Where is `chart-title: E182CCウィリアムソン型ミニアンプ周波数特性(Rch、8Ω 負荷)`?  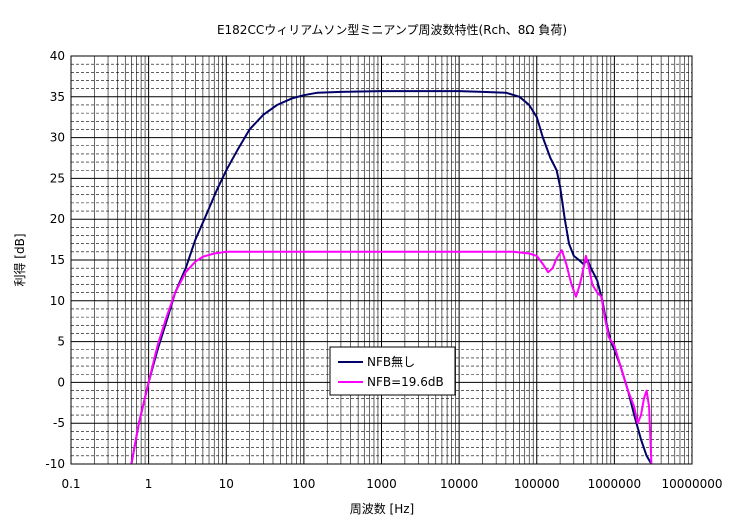
chart-title: E182CCウィリアムソン型ミニアンプ周波数特性(Rch、8Ω 負荷) is located at coordinates (392, 29).